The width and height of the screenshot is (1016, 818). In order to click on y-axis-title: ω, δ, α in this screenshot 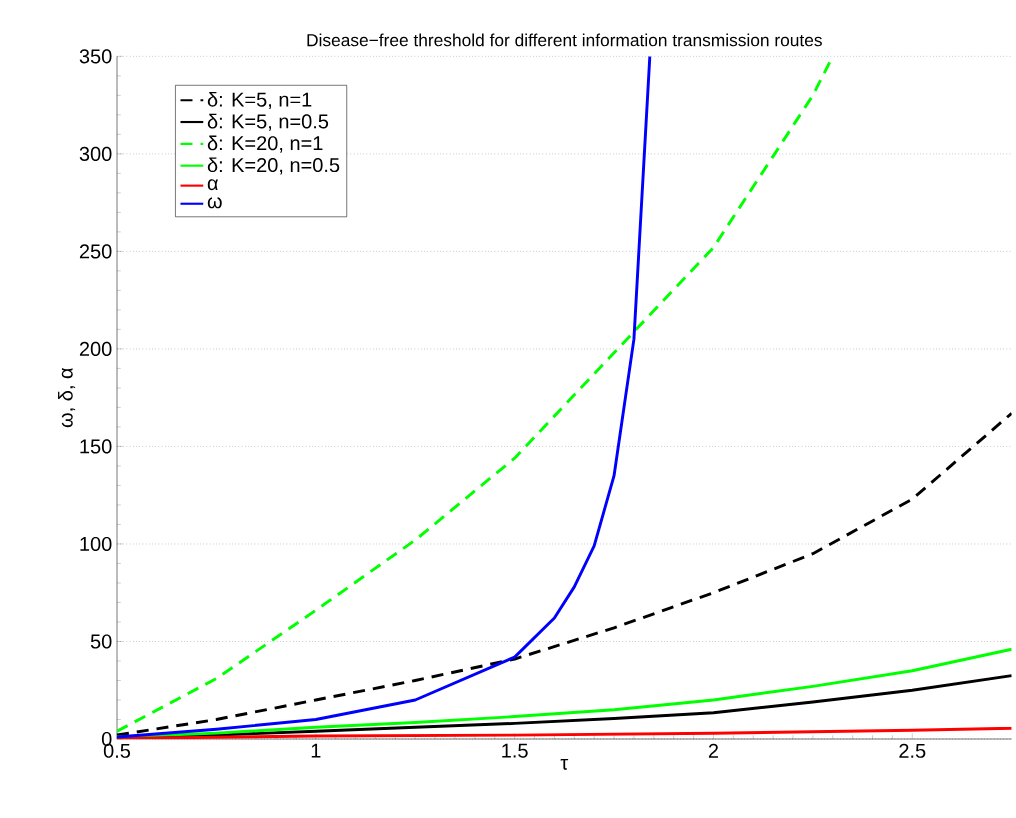, I will do `click(67, 397)`.